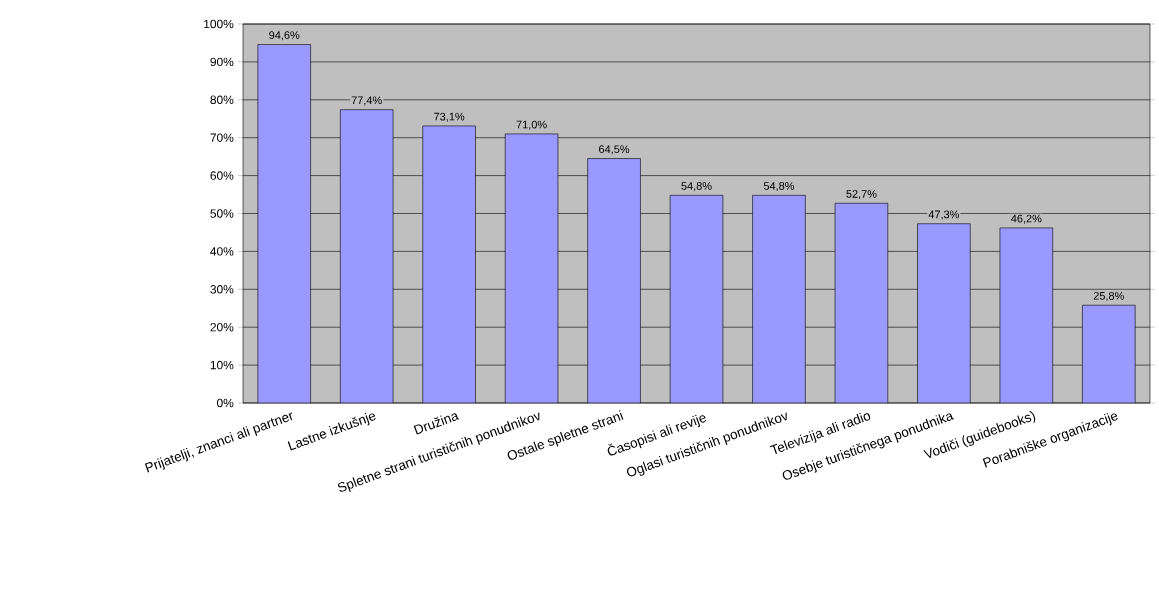  Describe the element at coordinates (219, 24) in the screenshot. I see `y-tick-label: 100%` at that location.